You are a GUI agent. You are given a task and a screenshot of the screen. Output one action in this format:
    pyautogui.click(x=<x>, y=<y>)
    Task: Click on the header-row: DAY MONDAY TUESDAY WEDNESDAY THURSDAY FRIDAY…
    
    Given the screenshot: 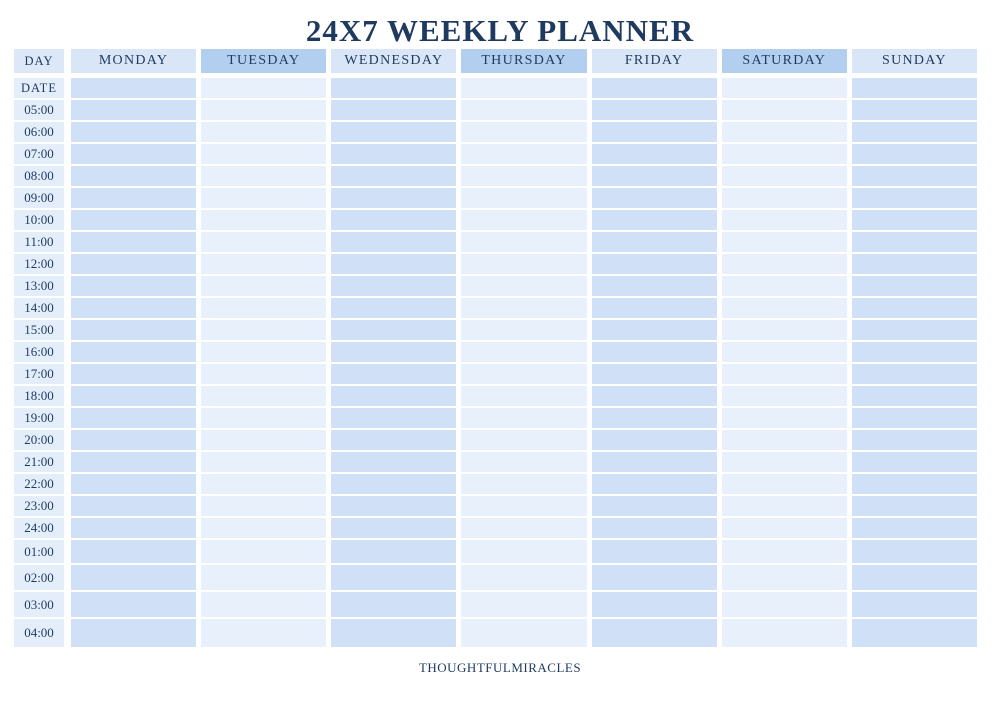 What is the action you would take?
    pyautogui.click(x=495, y=61)
    